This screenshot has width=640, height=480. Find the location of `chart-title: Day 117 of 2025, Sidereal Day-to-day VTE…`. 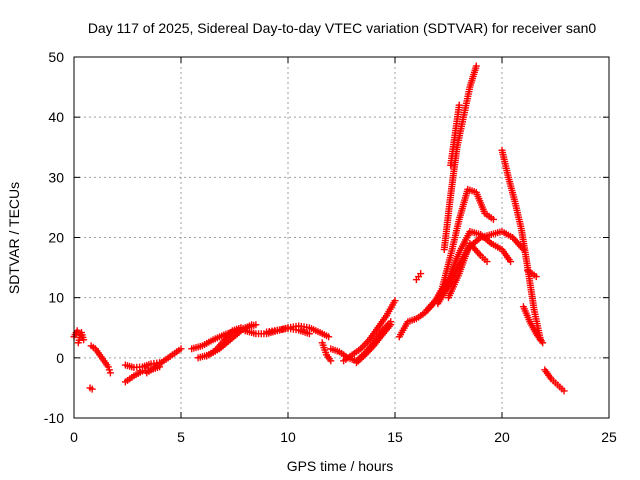

chart-title: Day 117 of 2025, Sidereal Day-to-day VTE… is located at coordinates (342, 28).